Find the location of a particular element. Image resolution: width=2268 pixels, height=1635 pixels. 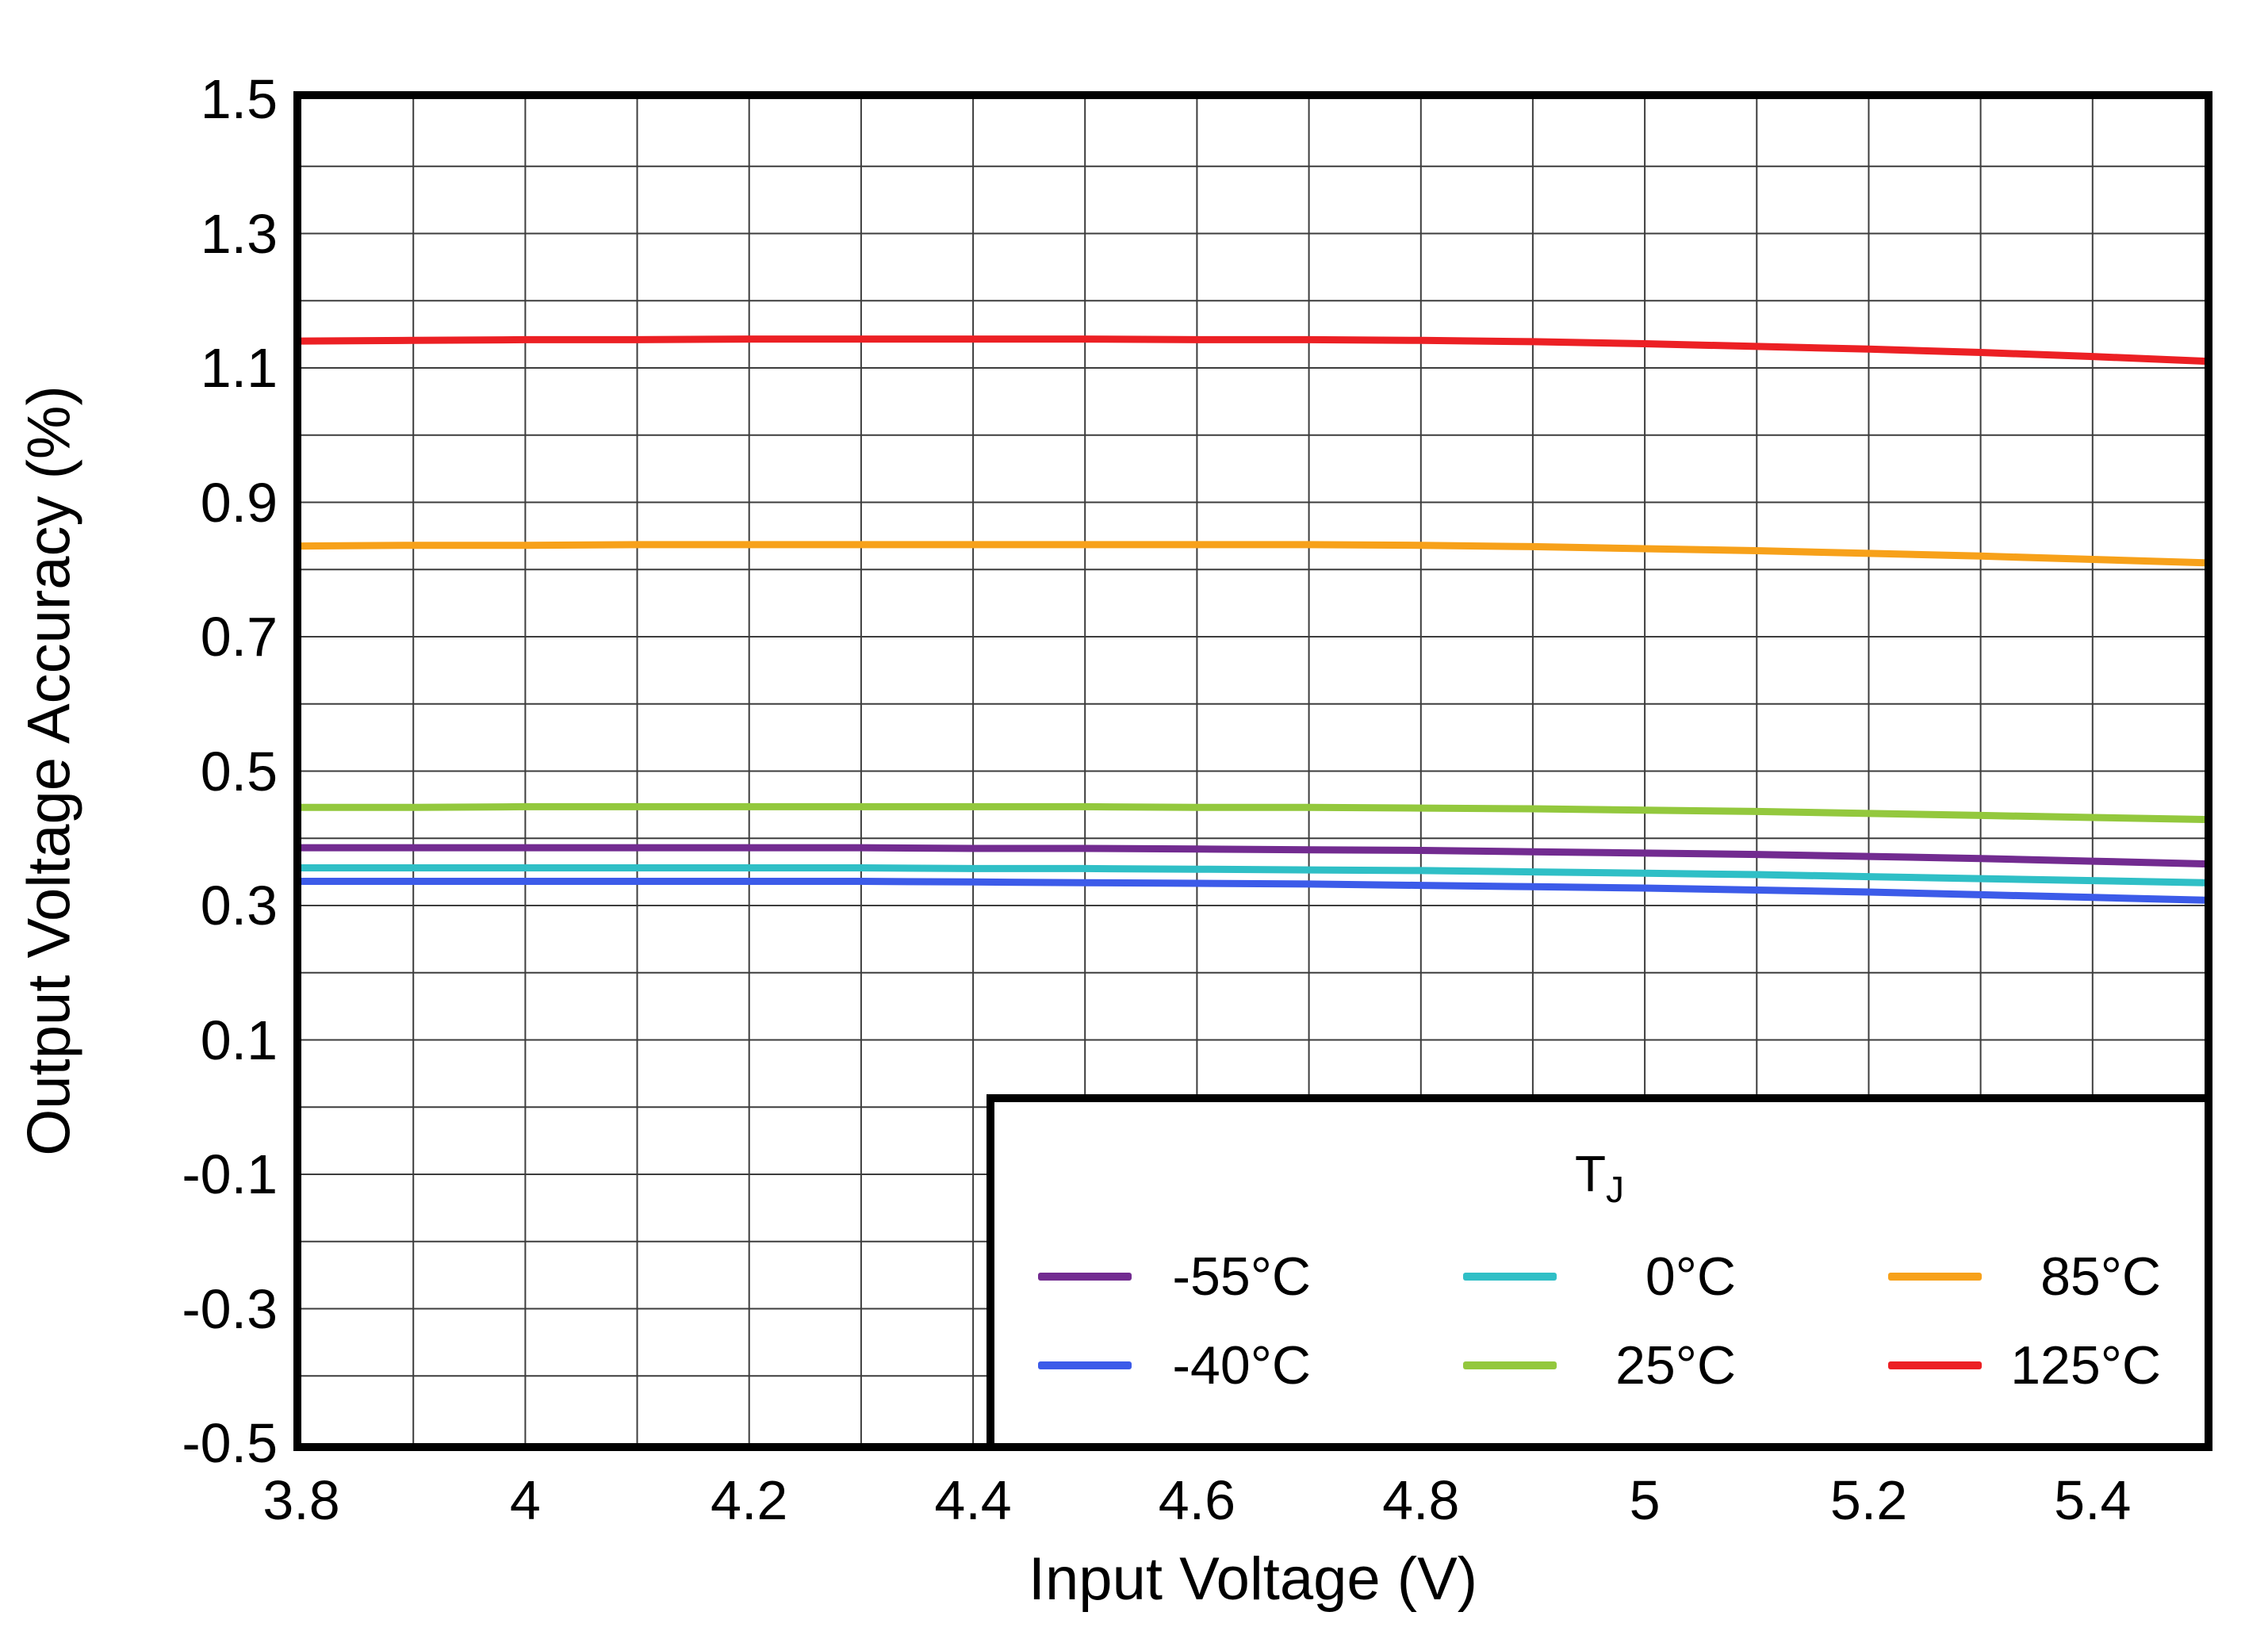

x-tick-label: 5 is located at coordinates (1645, 1500).